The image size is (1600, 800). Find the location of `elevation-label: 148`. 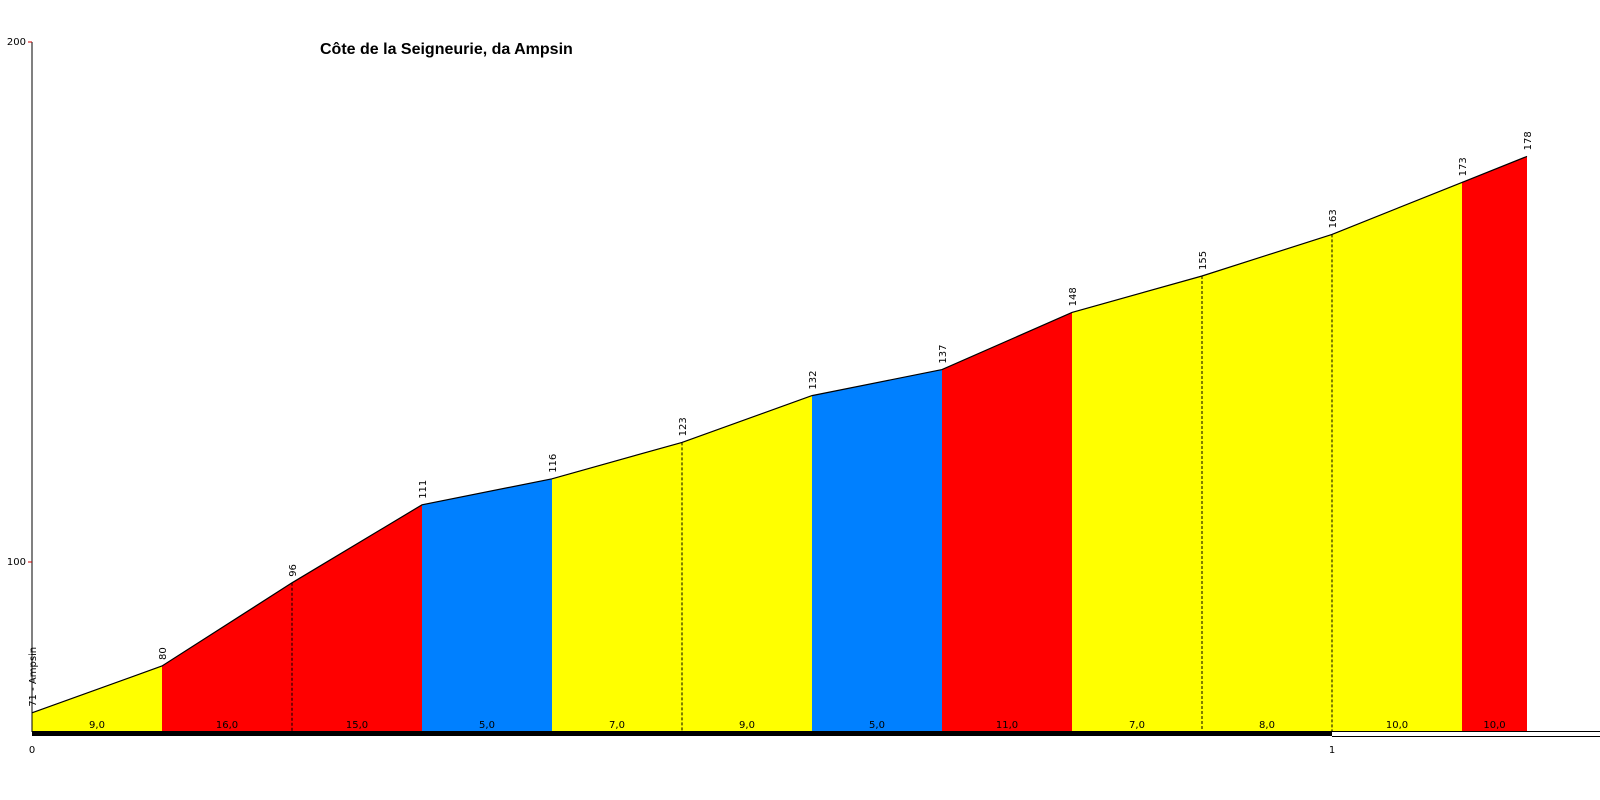

elevation-label: 148 is located at coordinates (1073, 296).